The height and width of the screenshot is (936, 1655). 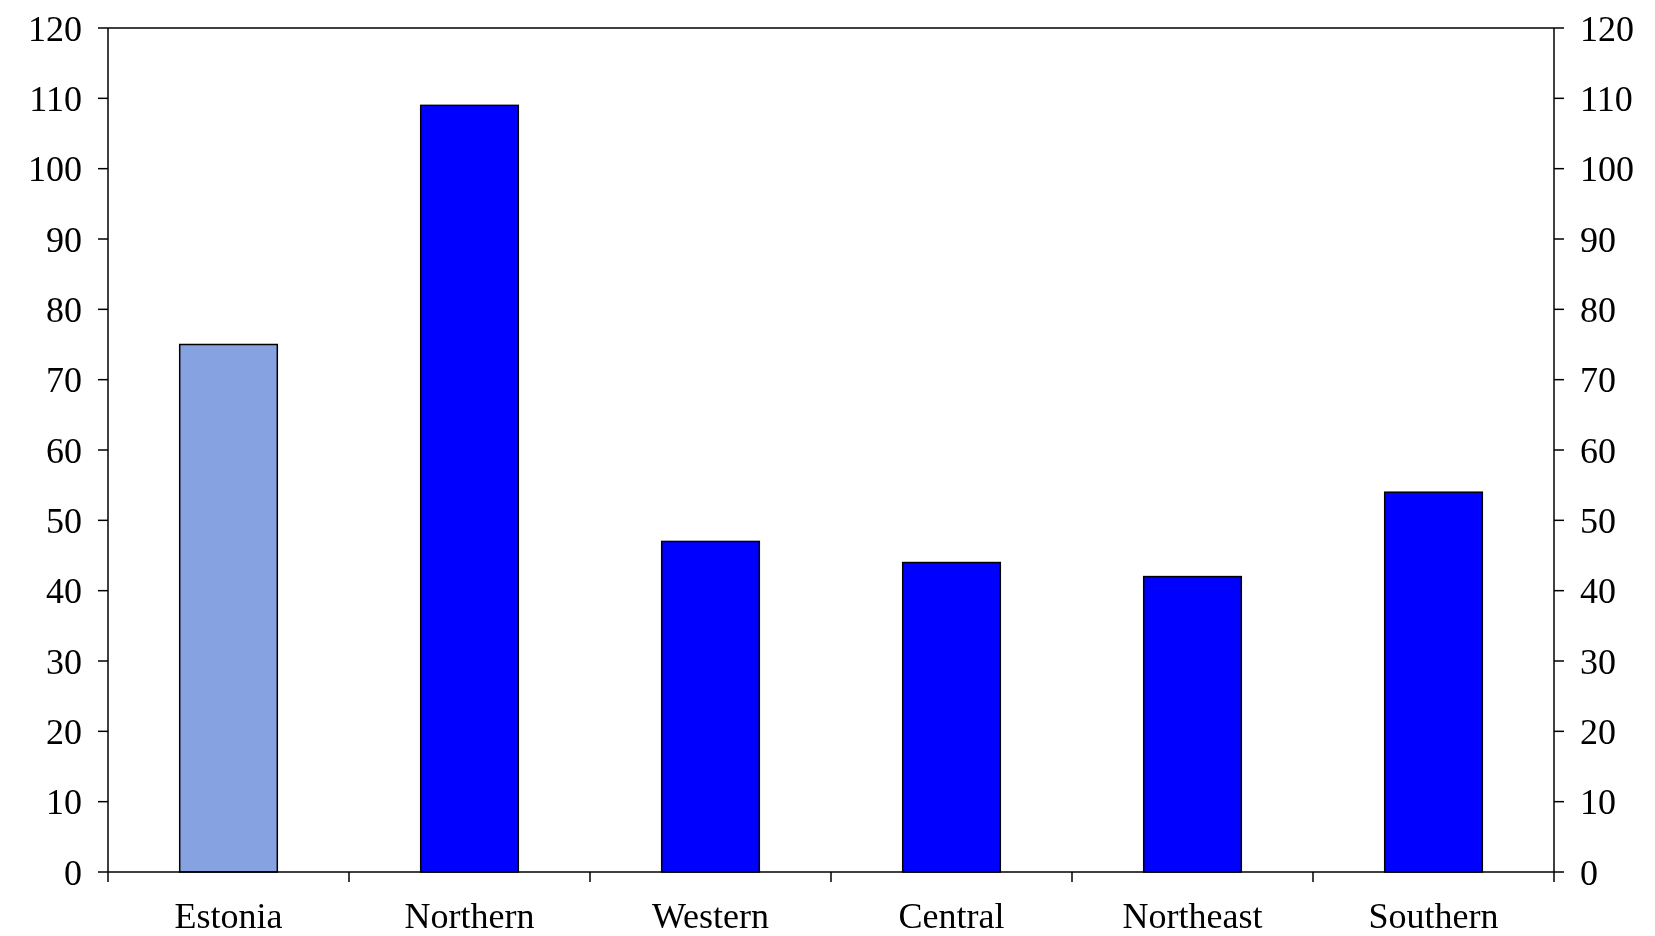 I want to click on y-tick-label: 80, so click(x=64, y=309).